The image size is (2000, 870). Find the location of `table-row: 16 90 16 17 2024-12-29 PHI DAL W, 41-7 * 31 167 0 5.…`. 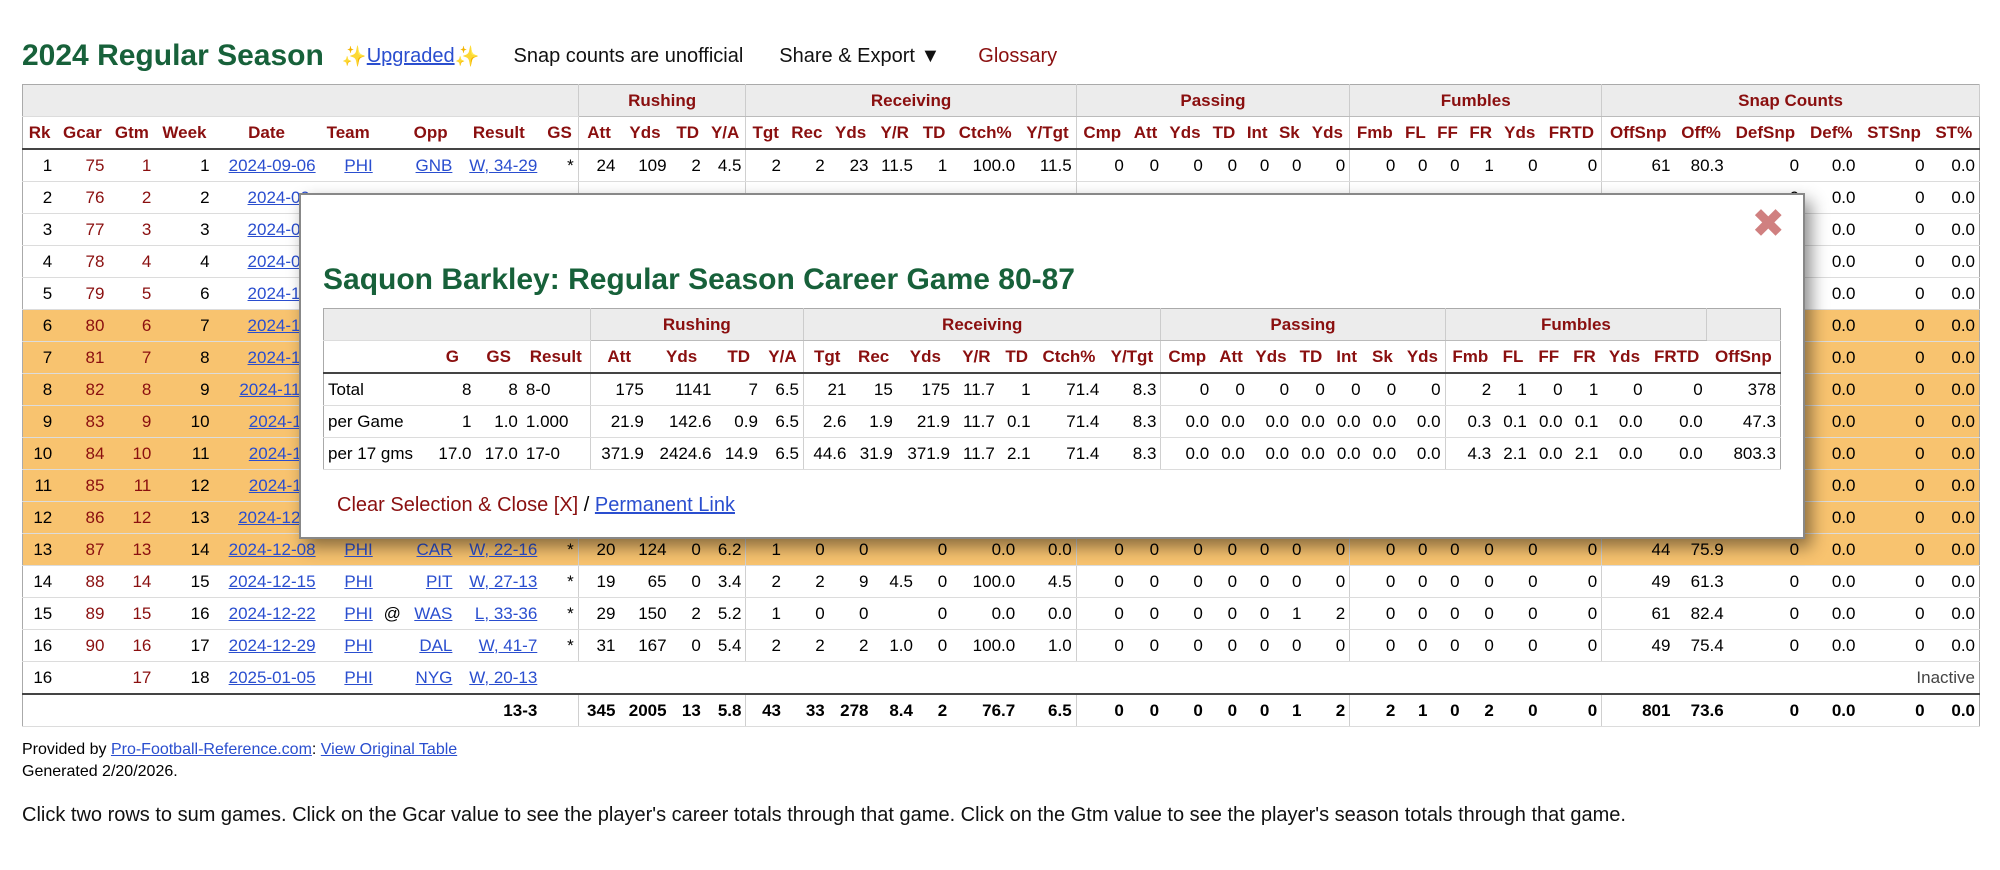

table-row: 16 90 16 17 2024-12-29 PHI DAL W, 41-7 * 31 167 0 5.… is located at coordinates (1001, 645).